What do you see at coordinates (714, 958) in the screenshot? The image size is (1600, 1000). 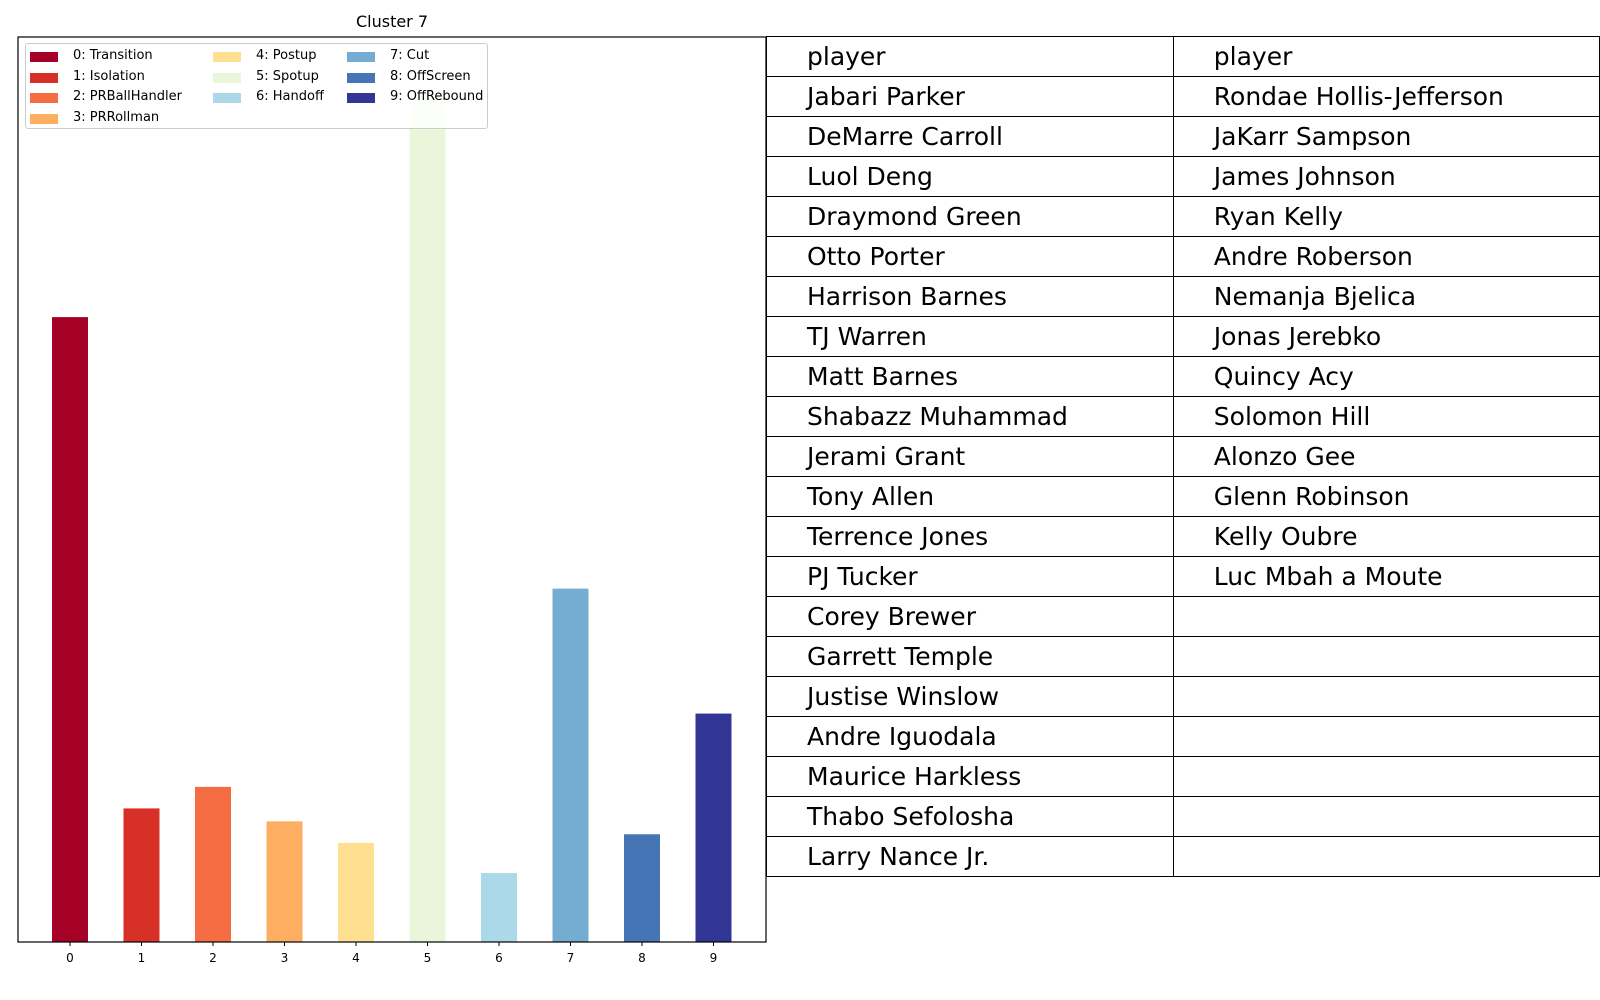 I see `x-tick-label: 9` at bounding box center [714, 958].